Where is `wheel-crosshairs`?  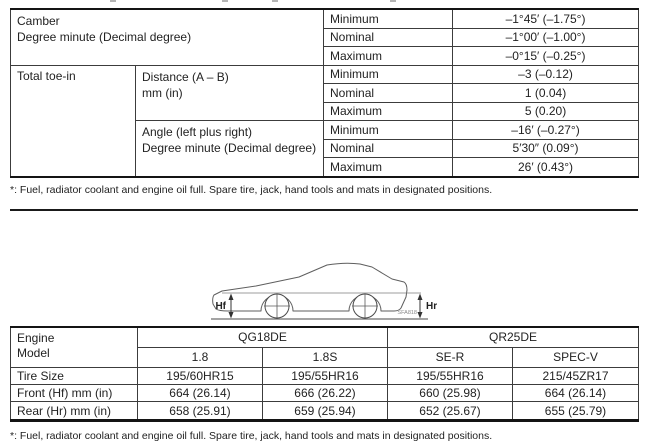 wheel-crosshairs is located at coordinates (321, 306).